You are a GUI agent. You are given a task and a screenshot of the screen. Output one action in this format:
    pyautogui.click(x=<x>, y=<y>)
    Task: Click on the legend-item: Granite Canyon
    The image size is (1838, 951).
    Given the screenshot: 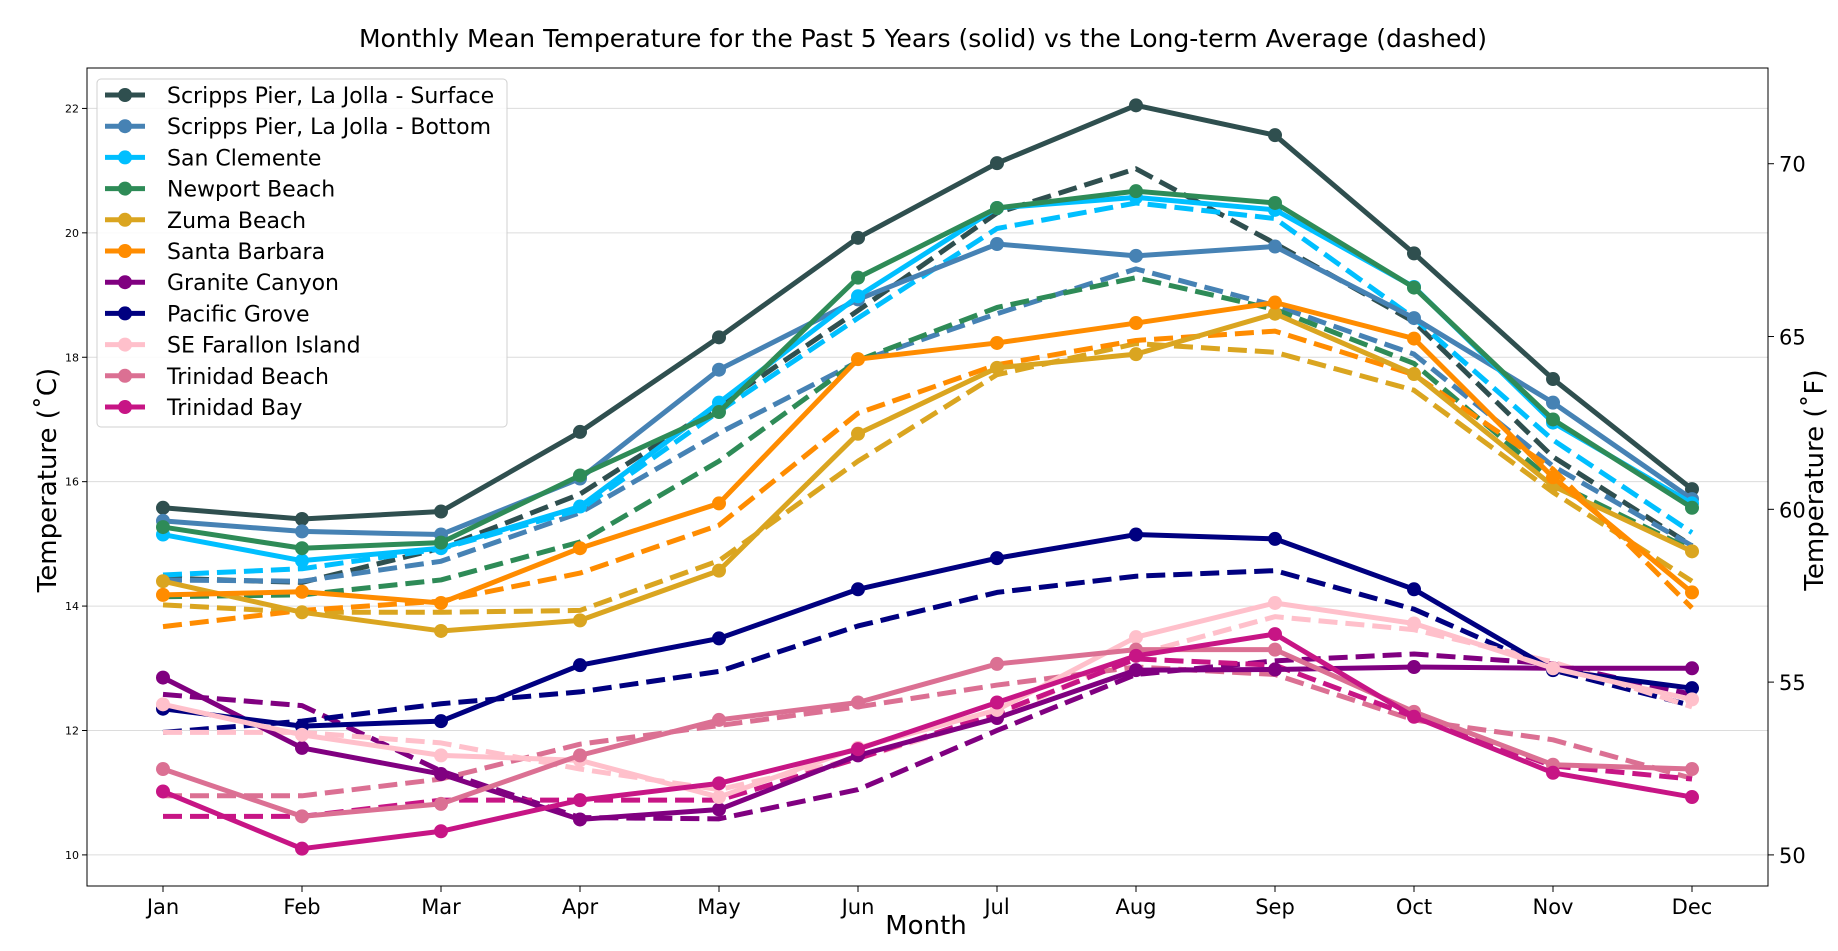 What is the action you would take?
    pyautogui.click(x=222, y=283)
    